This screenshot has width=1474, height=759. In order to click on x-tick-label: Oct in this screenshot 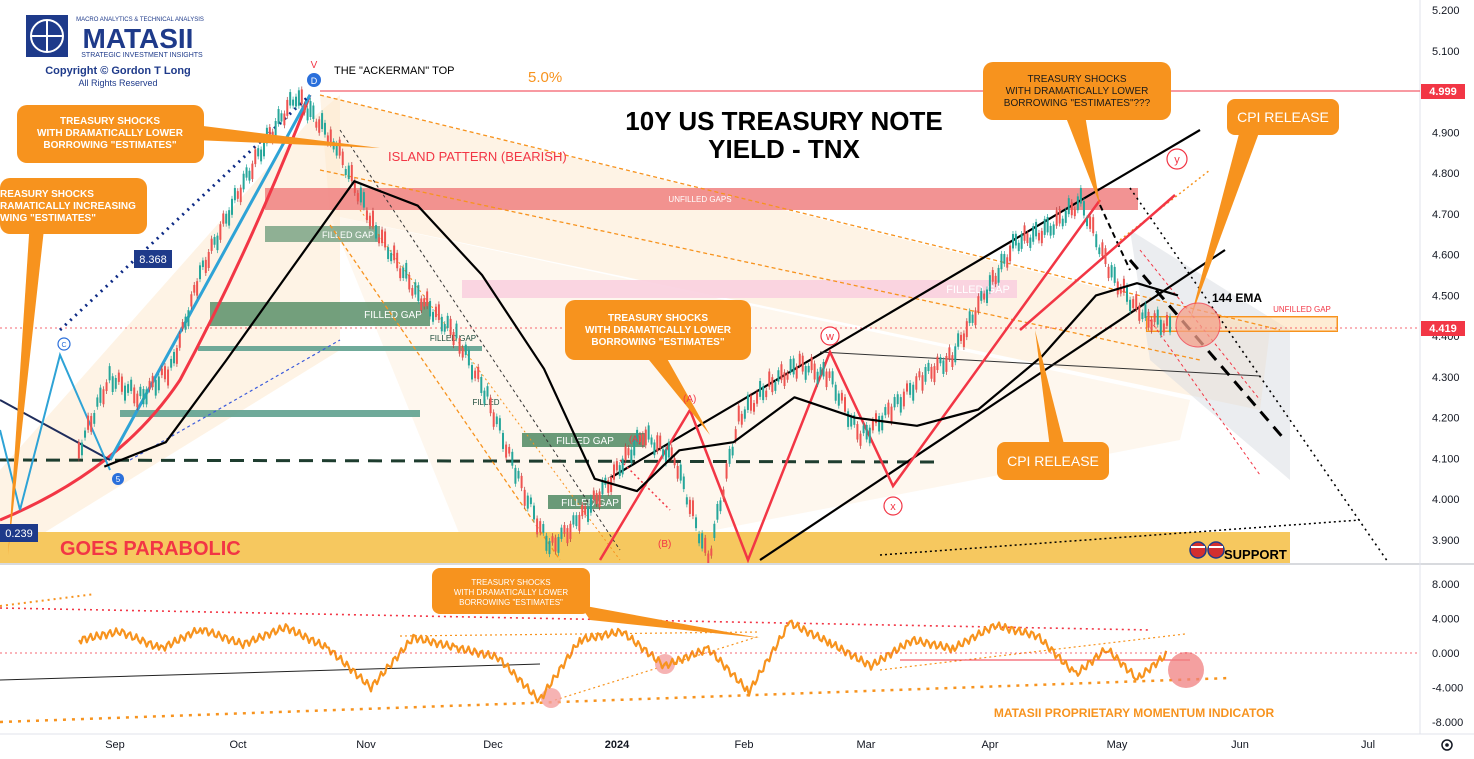, I will do `click(237, 745)`.